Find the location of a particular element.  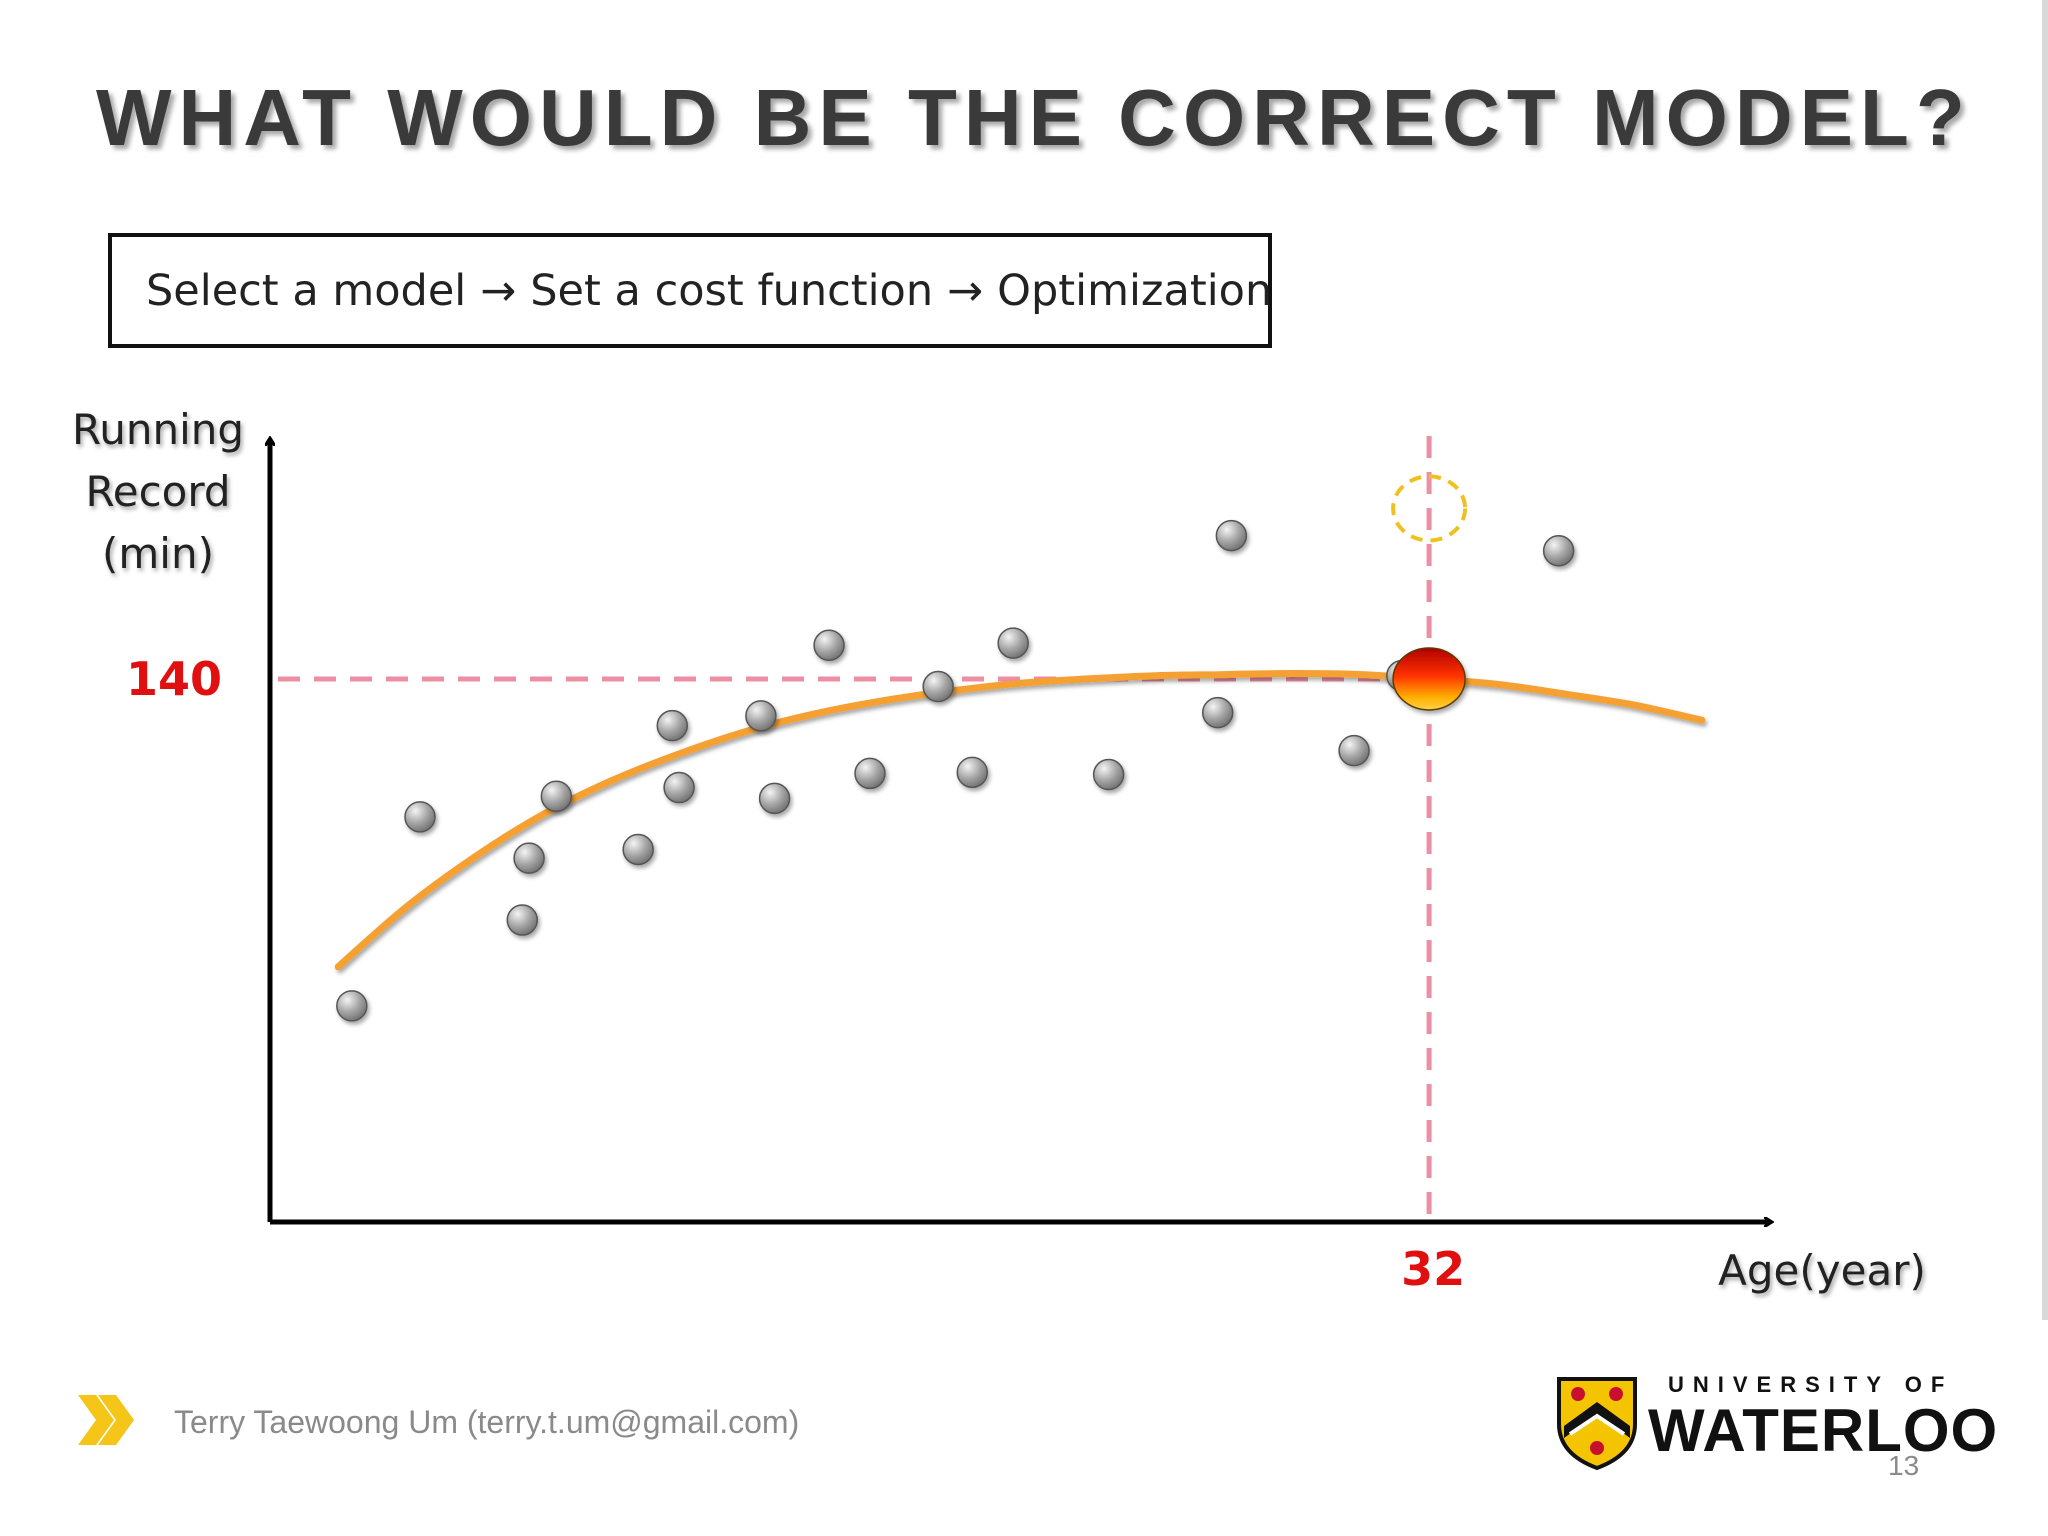

logo-text-main: WATERLOO is located at coordinates (1823, 1430).